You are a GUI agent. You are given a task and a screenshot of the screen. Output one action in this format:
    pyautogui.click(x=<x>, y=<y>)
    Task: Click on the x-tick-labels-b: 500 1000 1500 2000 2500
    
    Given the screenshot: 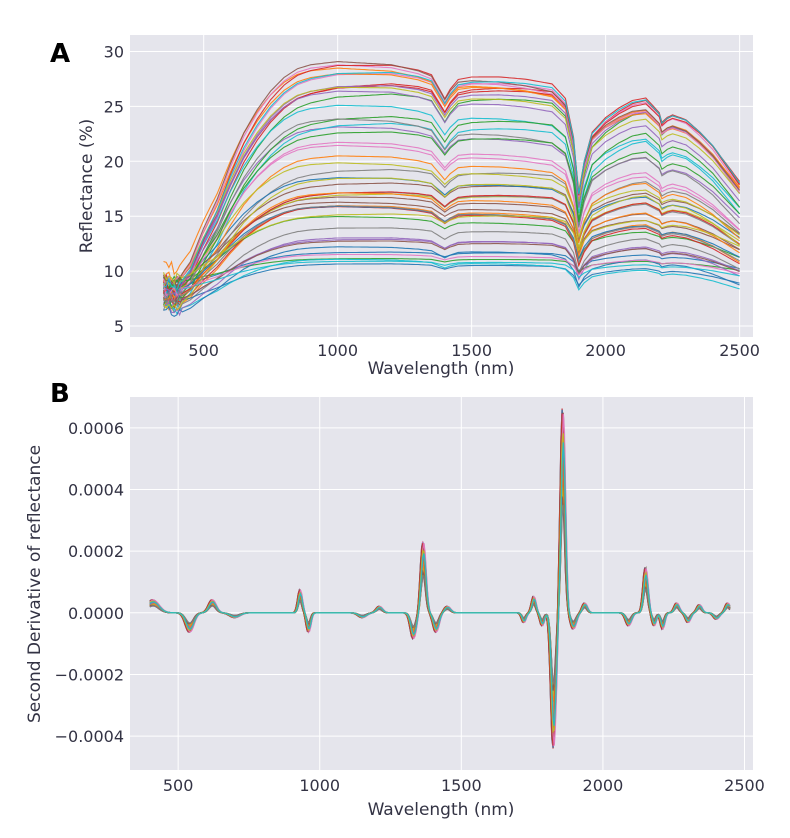 What is the action you would take?
    pyautogui.click(x=464, y=785)
    